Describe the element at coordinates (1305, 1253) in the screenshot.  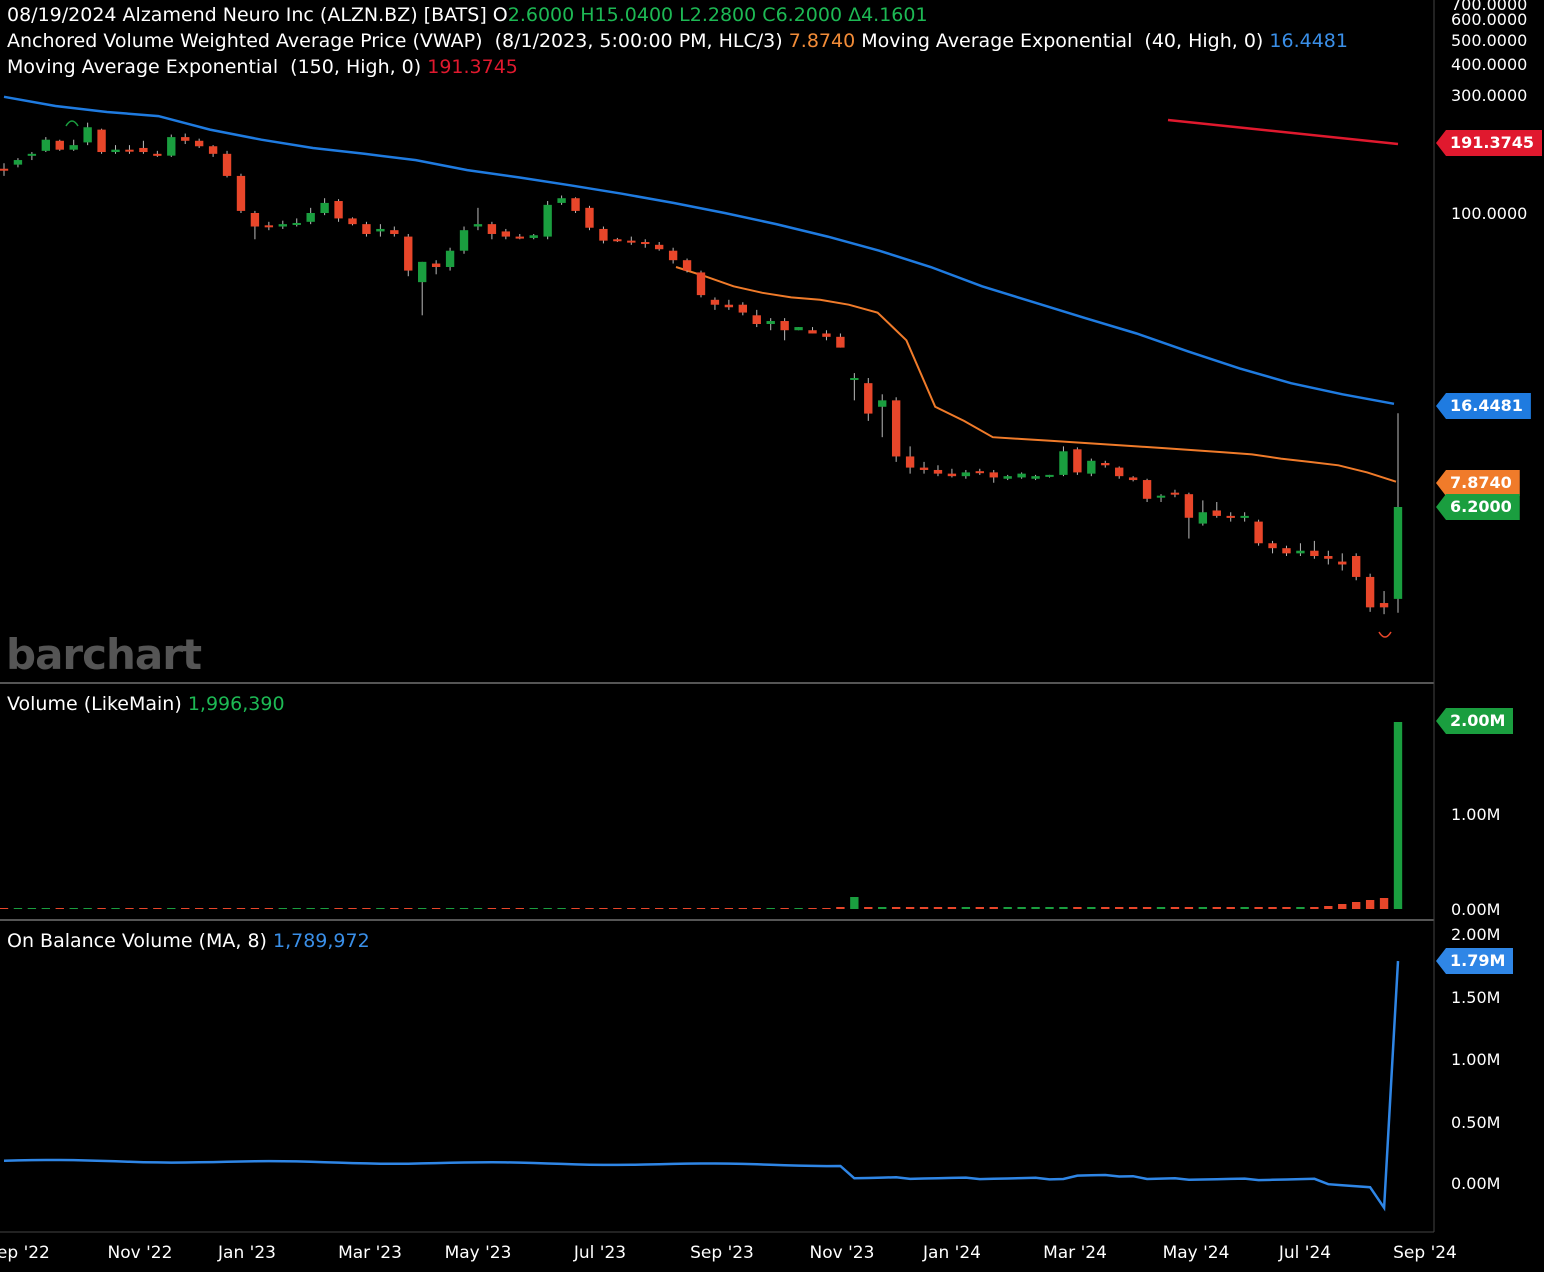
I see `x-tick: Jul '24` at that location.